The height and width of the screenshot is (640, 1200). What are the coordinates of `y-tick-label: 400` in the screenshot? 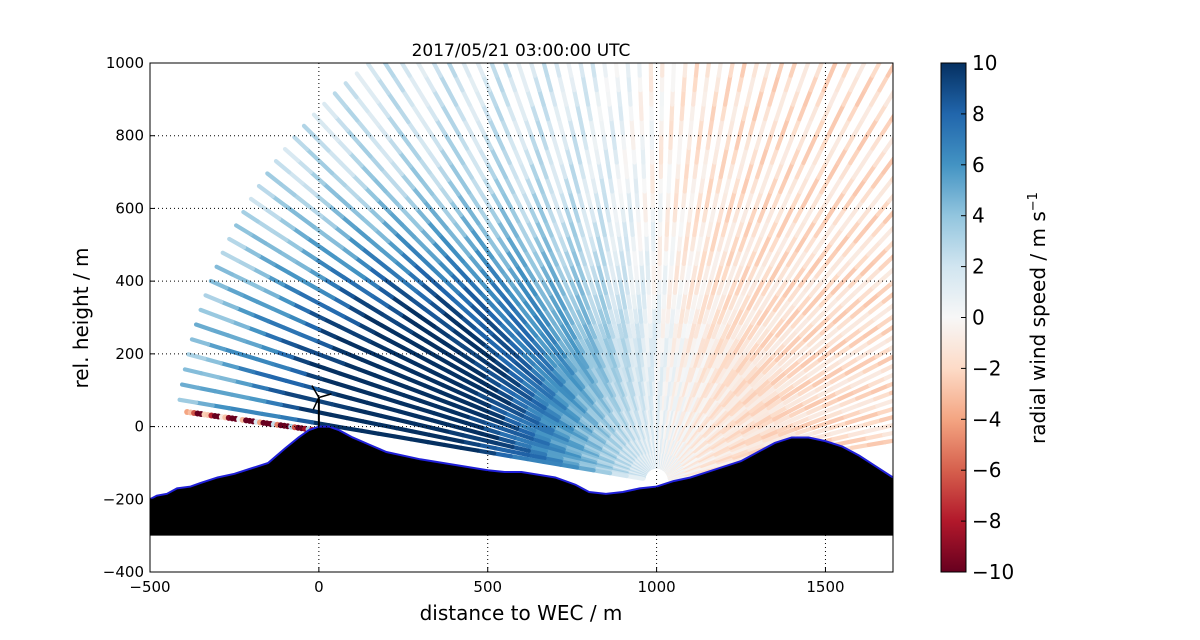 It's located at (129, 281).